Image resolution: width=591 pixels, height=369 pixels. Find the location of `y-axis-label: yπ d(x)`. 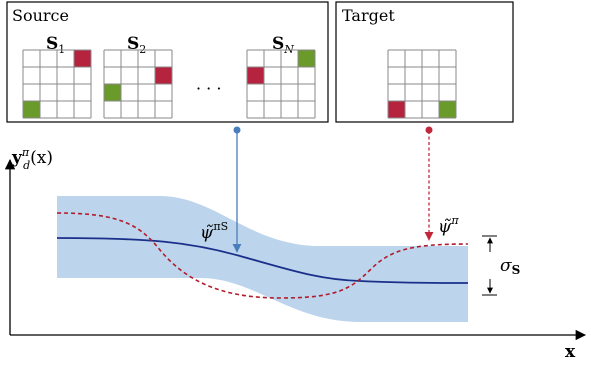

y-axis-label: yπ d(x) is located at coordinates (32, 159).